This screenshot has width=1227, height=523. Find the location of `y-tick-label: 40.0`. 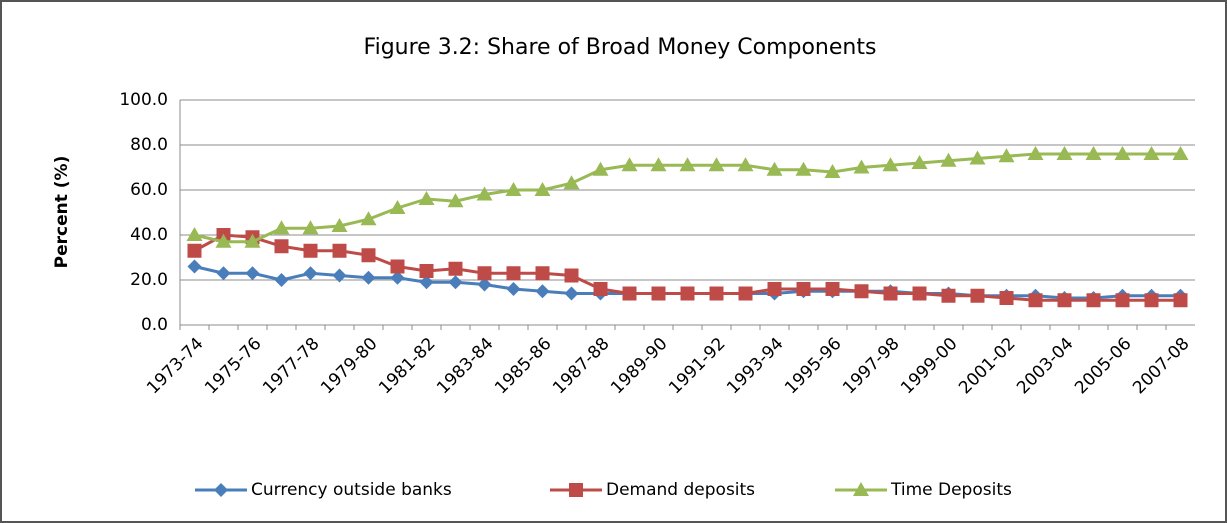

y-tick-label: 40.0 is located at coordinates (149, 235).